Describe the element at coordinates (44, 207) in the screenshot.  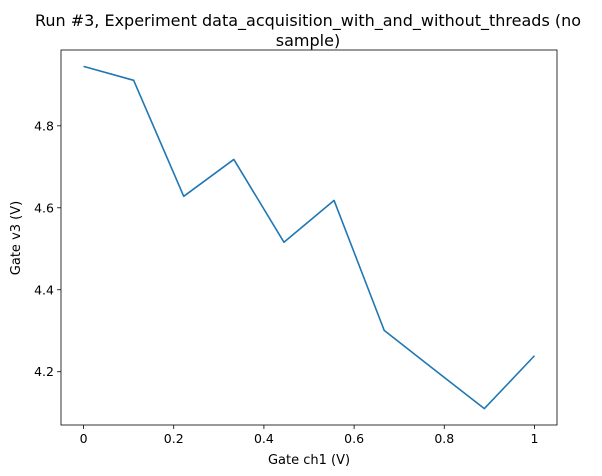
I see `y-tick-label-2: 4.6` at that location.